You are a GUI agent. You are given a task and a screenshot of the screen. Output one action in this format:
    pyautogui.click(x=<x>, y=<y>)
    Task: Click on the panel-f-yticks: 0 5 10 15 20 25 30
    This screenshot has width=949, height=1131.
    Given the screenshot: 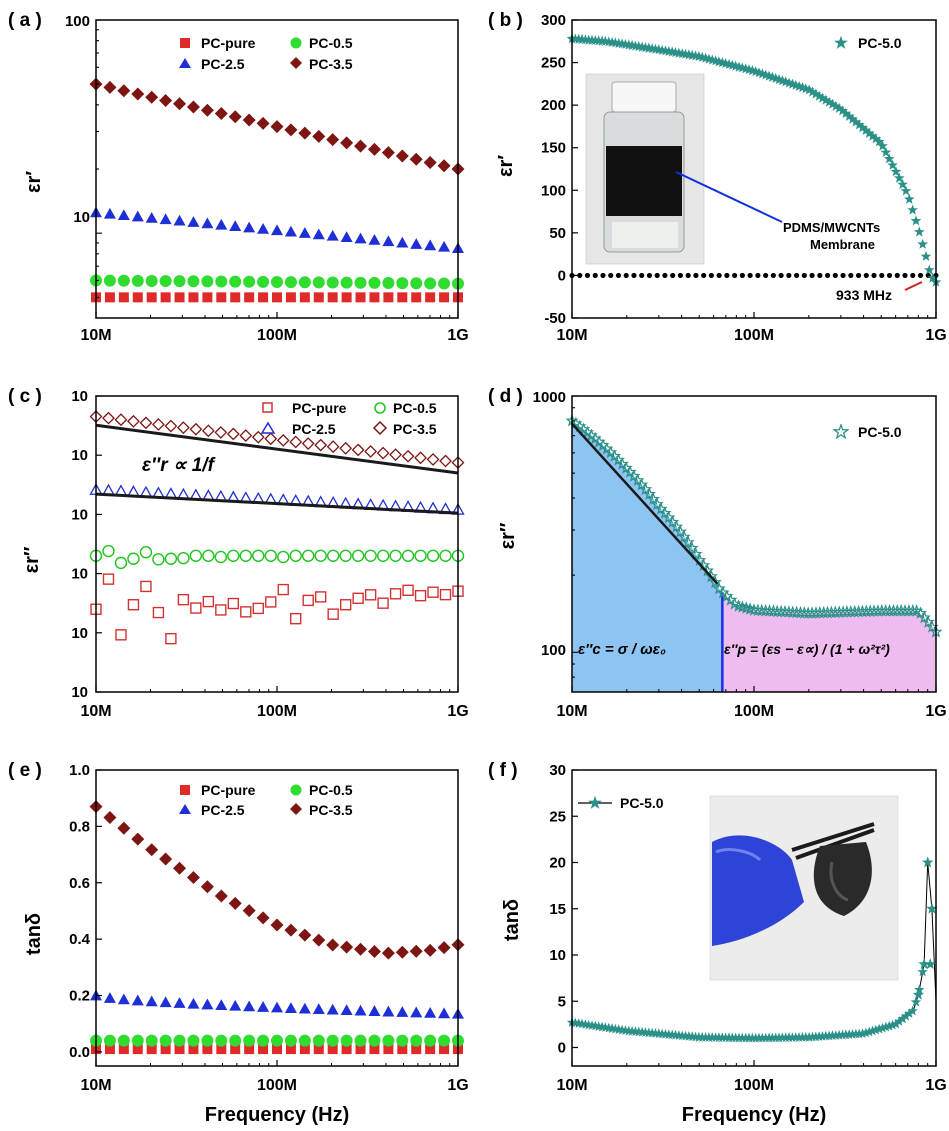 What is the action you would take?
    pyautogui.click(x=557, y=909)
    